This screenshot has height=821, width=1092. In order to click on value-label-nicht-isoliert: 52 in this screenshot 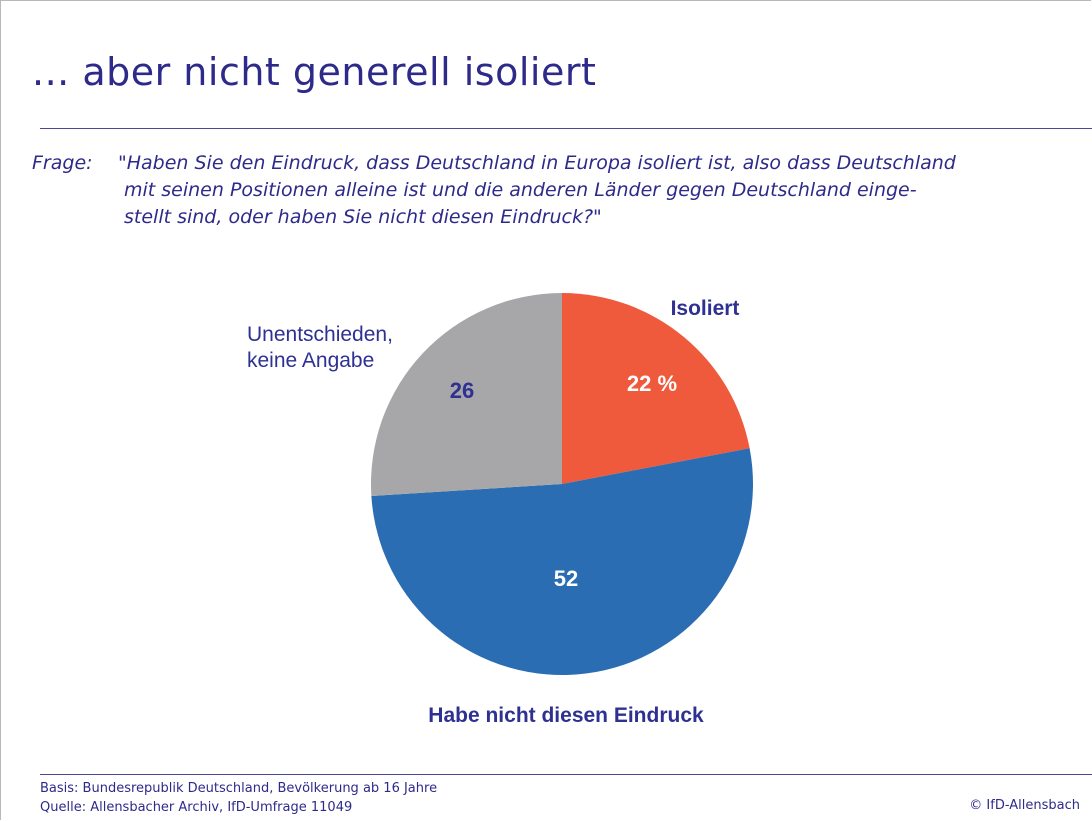, I will do `click(566, 578)`.